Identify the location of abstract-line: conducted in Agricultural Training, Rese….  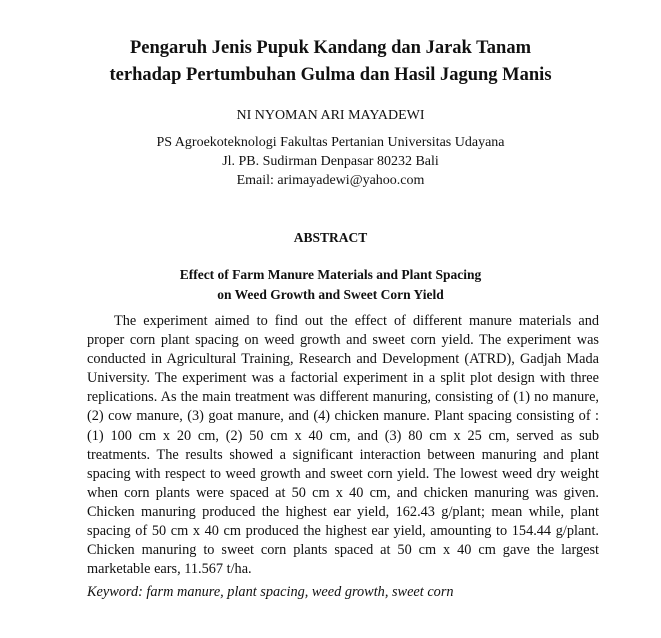
(343, 359).